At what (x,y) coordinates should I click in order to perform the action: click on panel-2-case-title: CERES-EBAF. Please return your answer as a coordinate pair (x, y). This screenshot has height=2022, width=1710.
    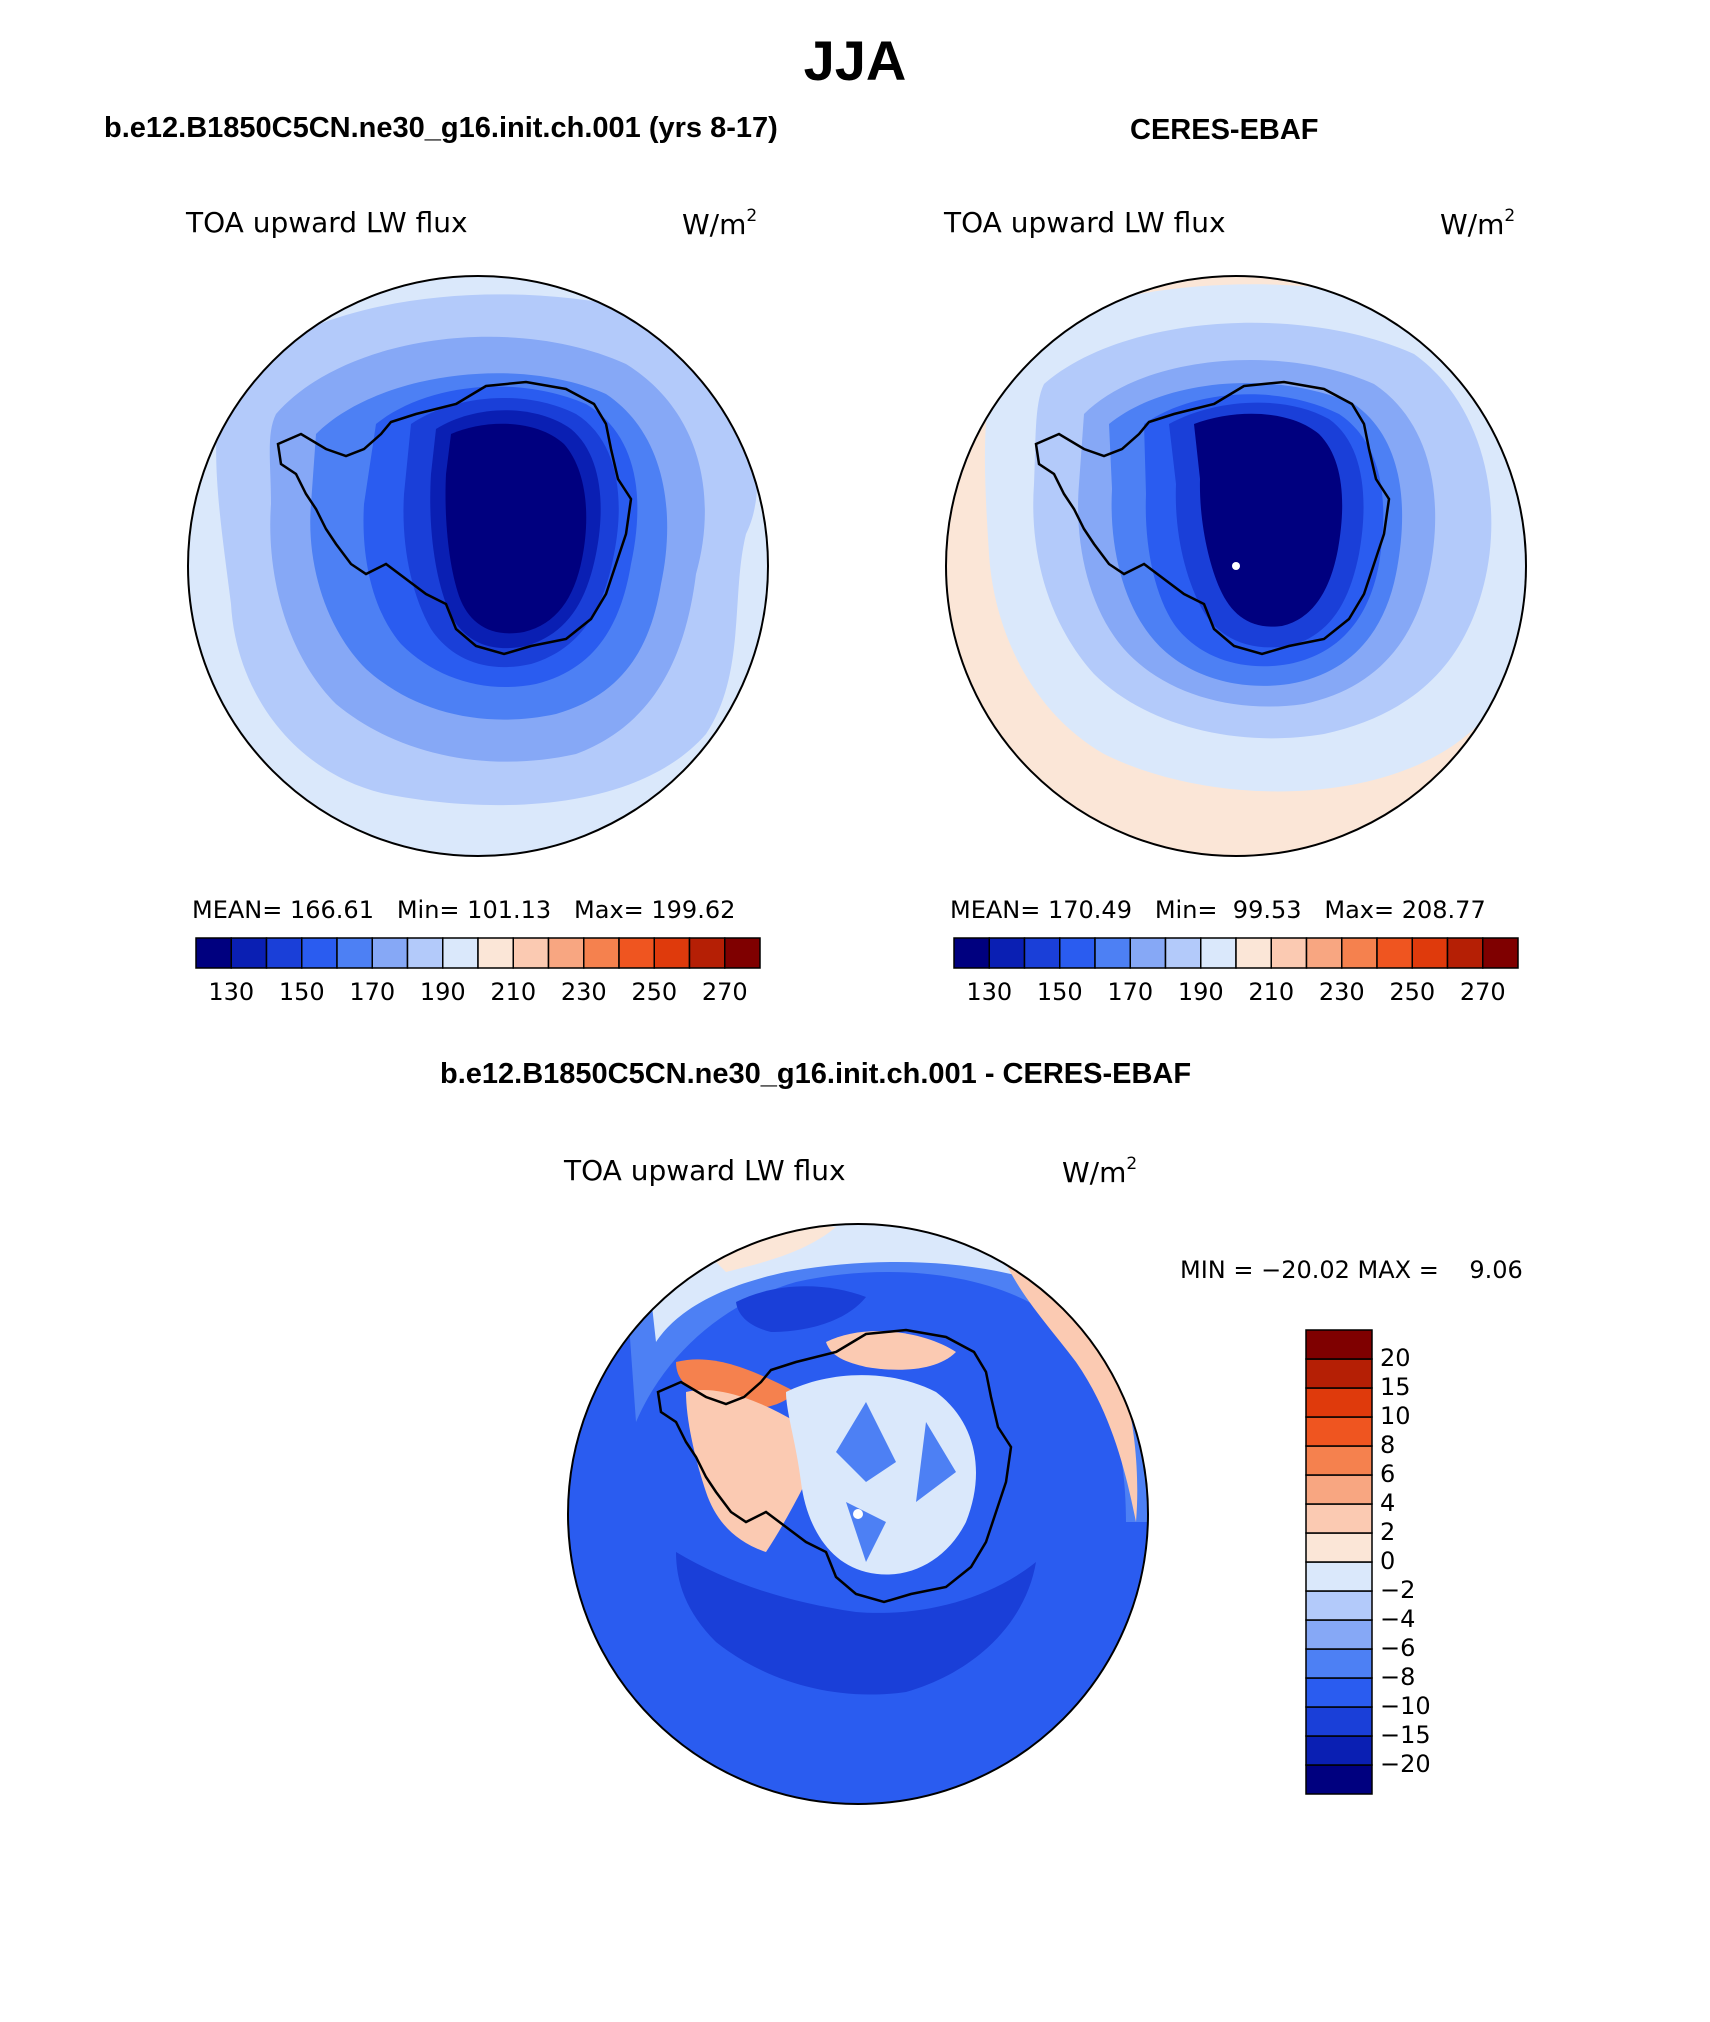
    Looking at the image, I should click on (1224, 130).